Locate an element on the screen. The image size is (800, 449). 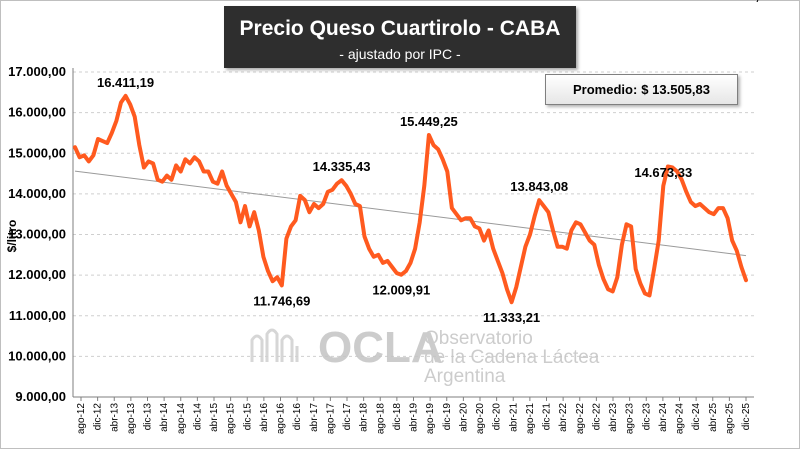
x-tick-label: dic-15 is located at coordinates (247, 417).